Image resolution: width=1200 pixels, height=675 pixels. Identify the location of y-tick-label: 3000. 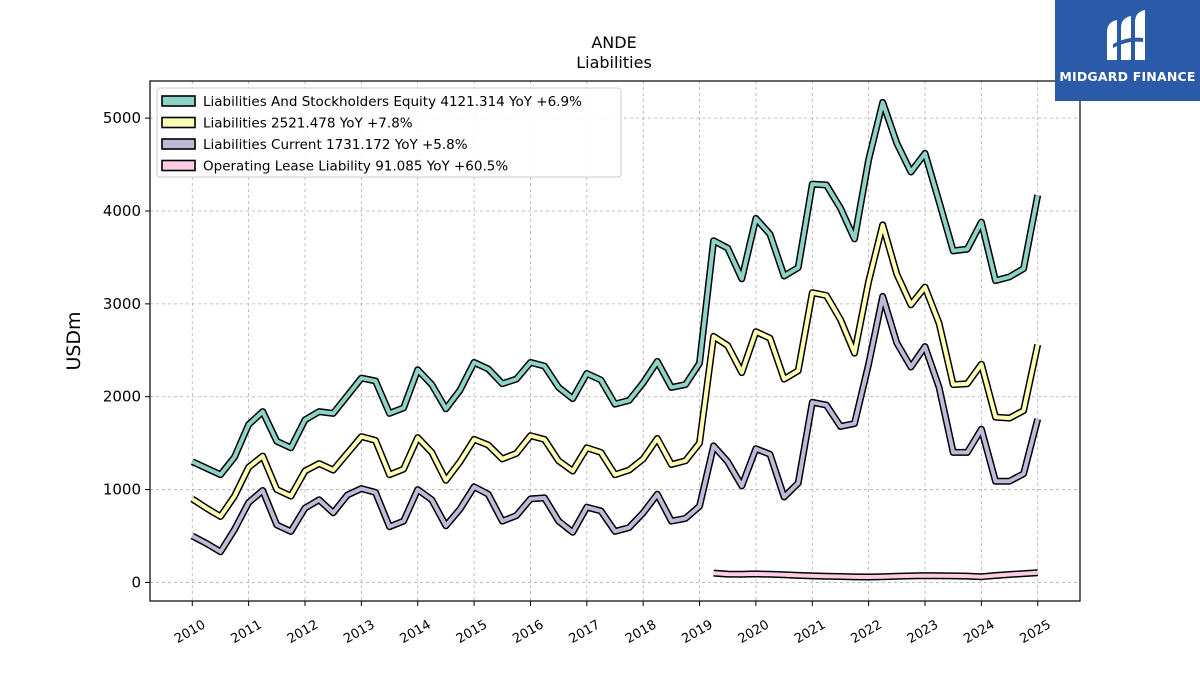
(122, 304).